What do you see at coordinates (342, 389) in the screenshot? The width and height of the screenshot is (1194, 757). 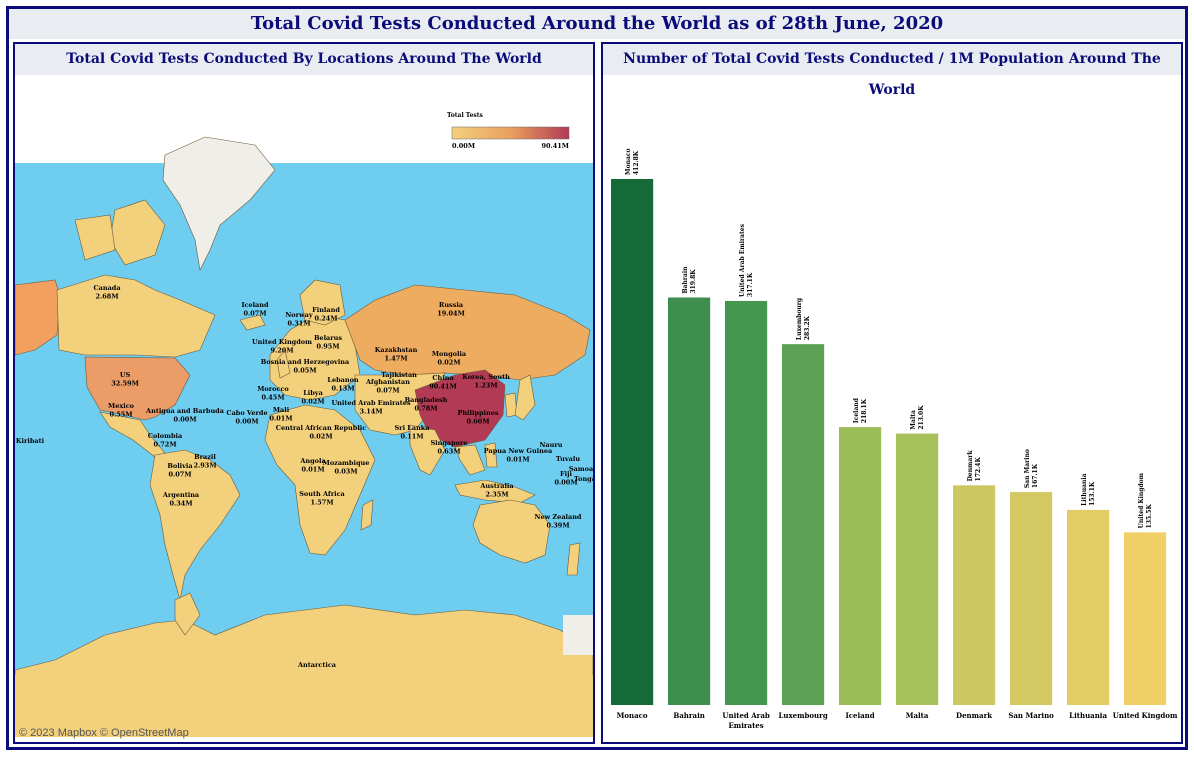 I see `map-value-lebanon: 0.13M` at bounding box center [342, 389].